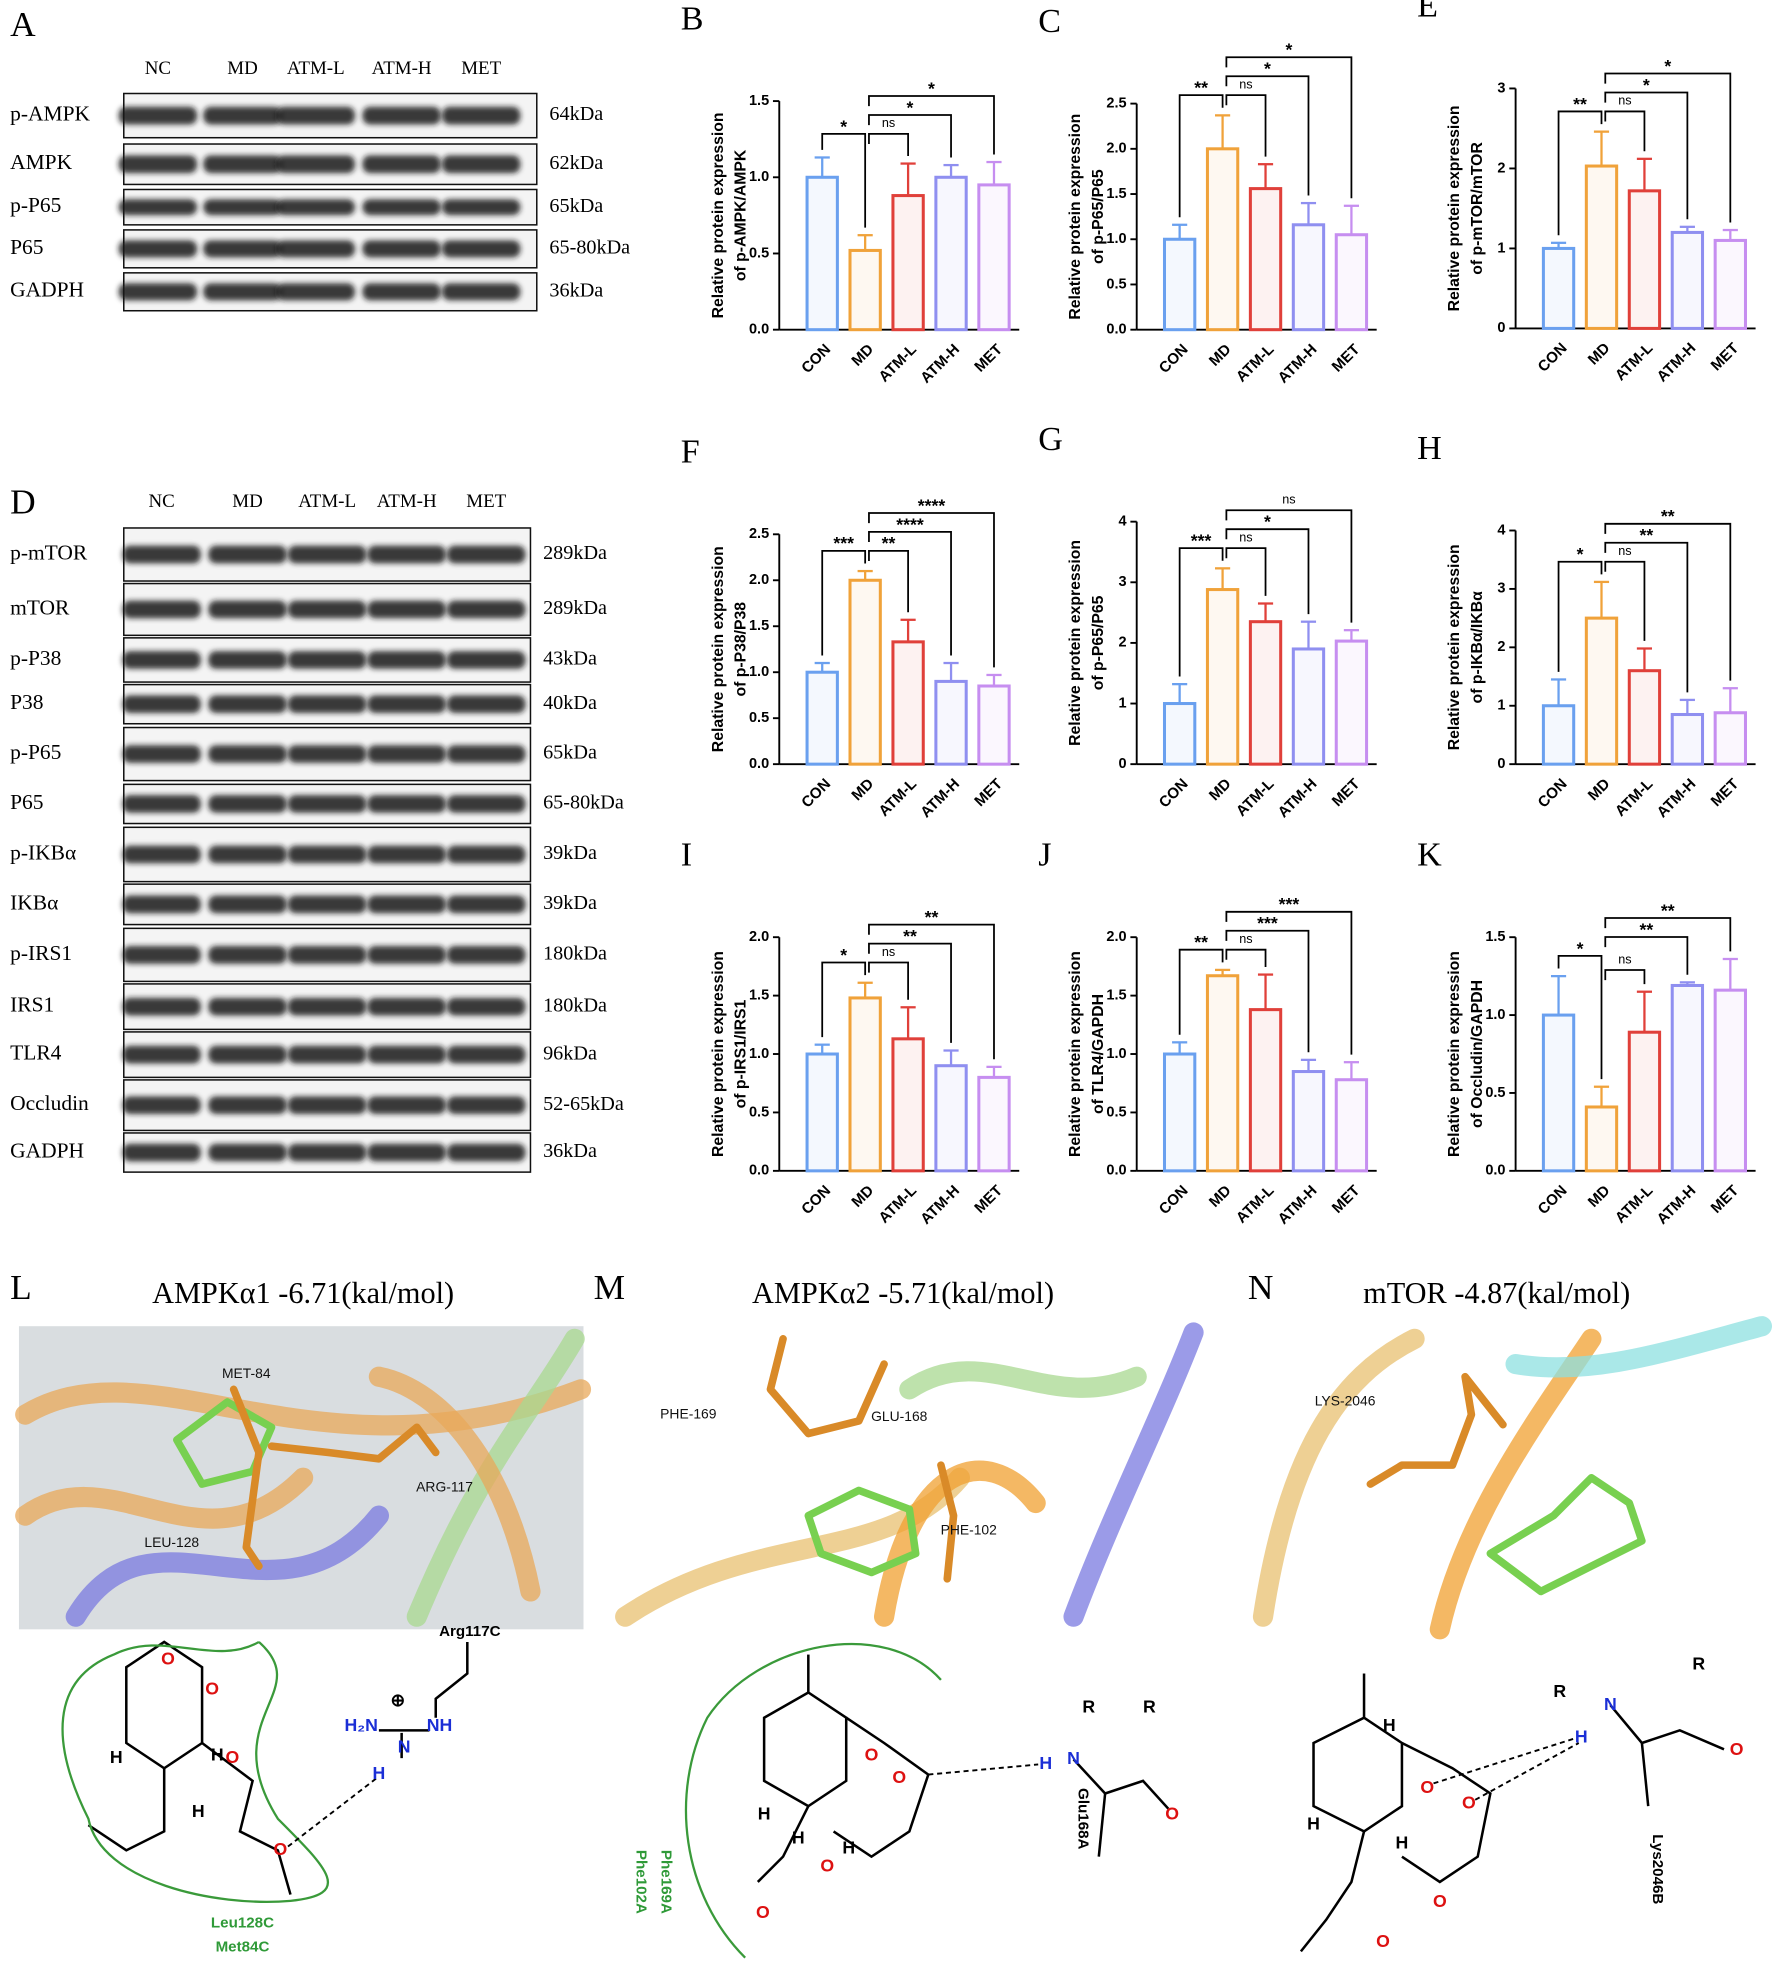 The height and width of the screenshot is (1983, 1772). Describe the element at coordinates (570, 853) in the screenshot. I see `molecular-weight: 39kDa` at that location.